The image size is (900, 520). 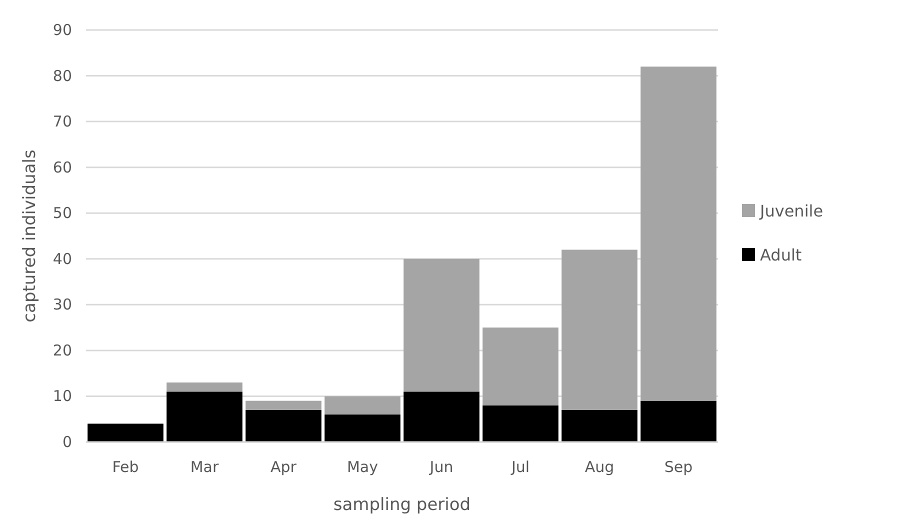 I want to click on x-tick-label: Aug, so click(x=599, y=467).